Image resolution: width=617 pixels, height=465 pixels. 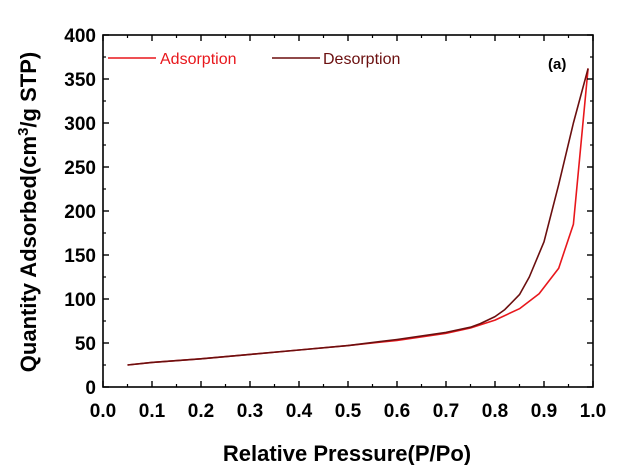 What do you see at coordinates (254, 59) in the screenshot?
I see `legend: Adsorption Desorption` at bounding box center [254, 59].